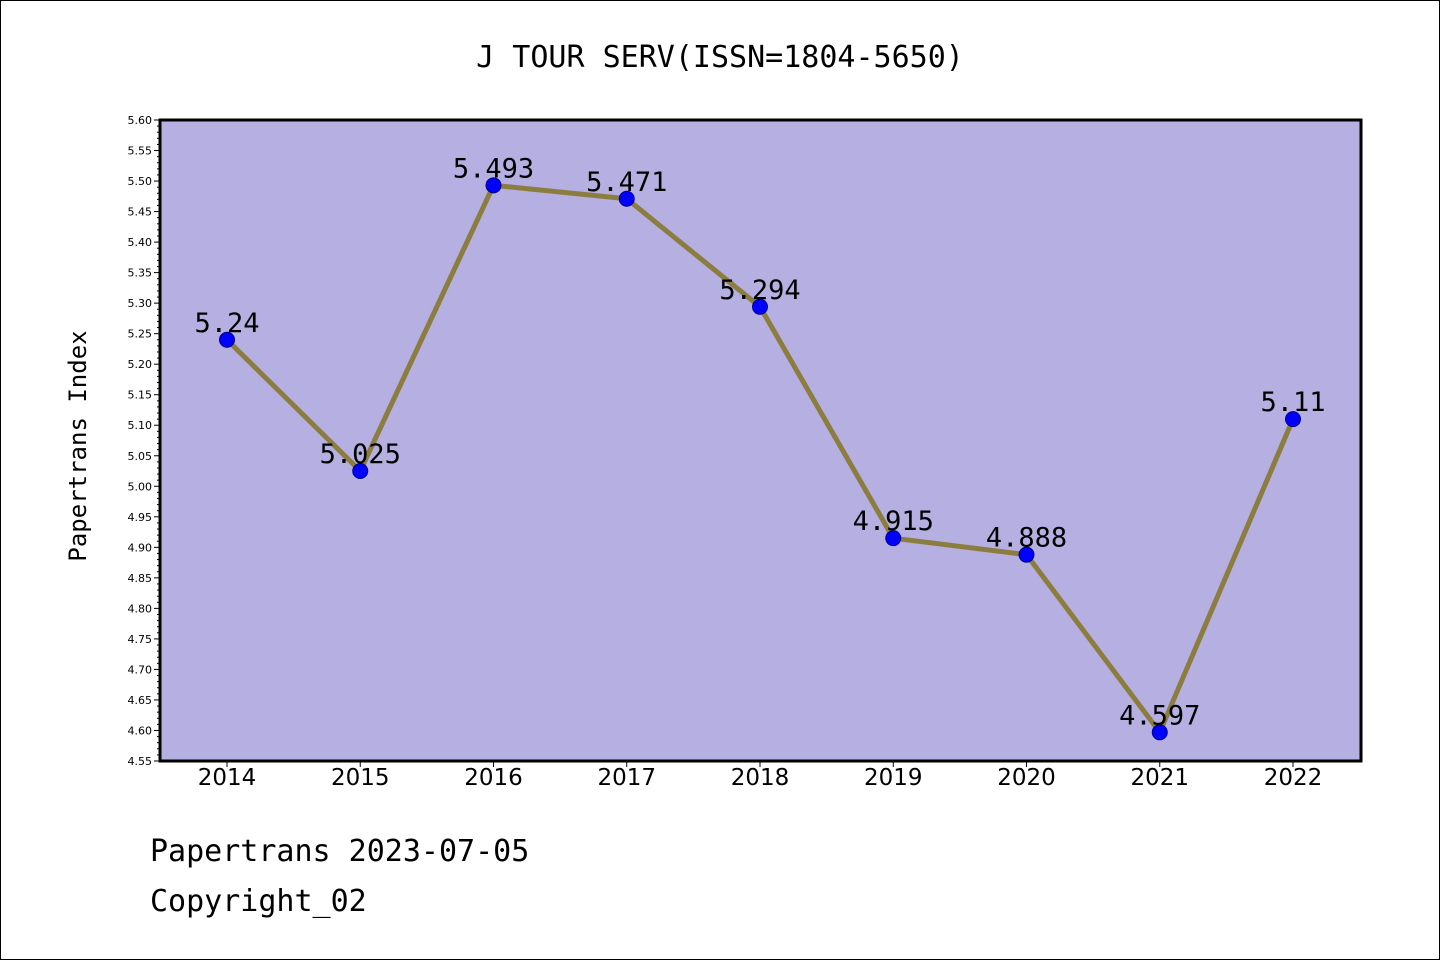 This screenshot has width=1440, height=960. What do you see at coordinates (140, 303) in the screenshot?
I see `y-tick-label: 5.30` at bounding box center [140, 303].